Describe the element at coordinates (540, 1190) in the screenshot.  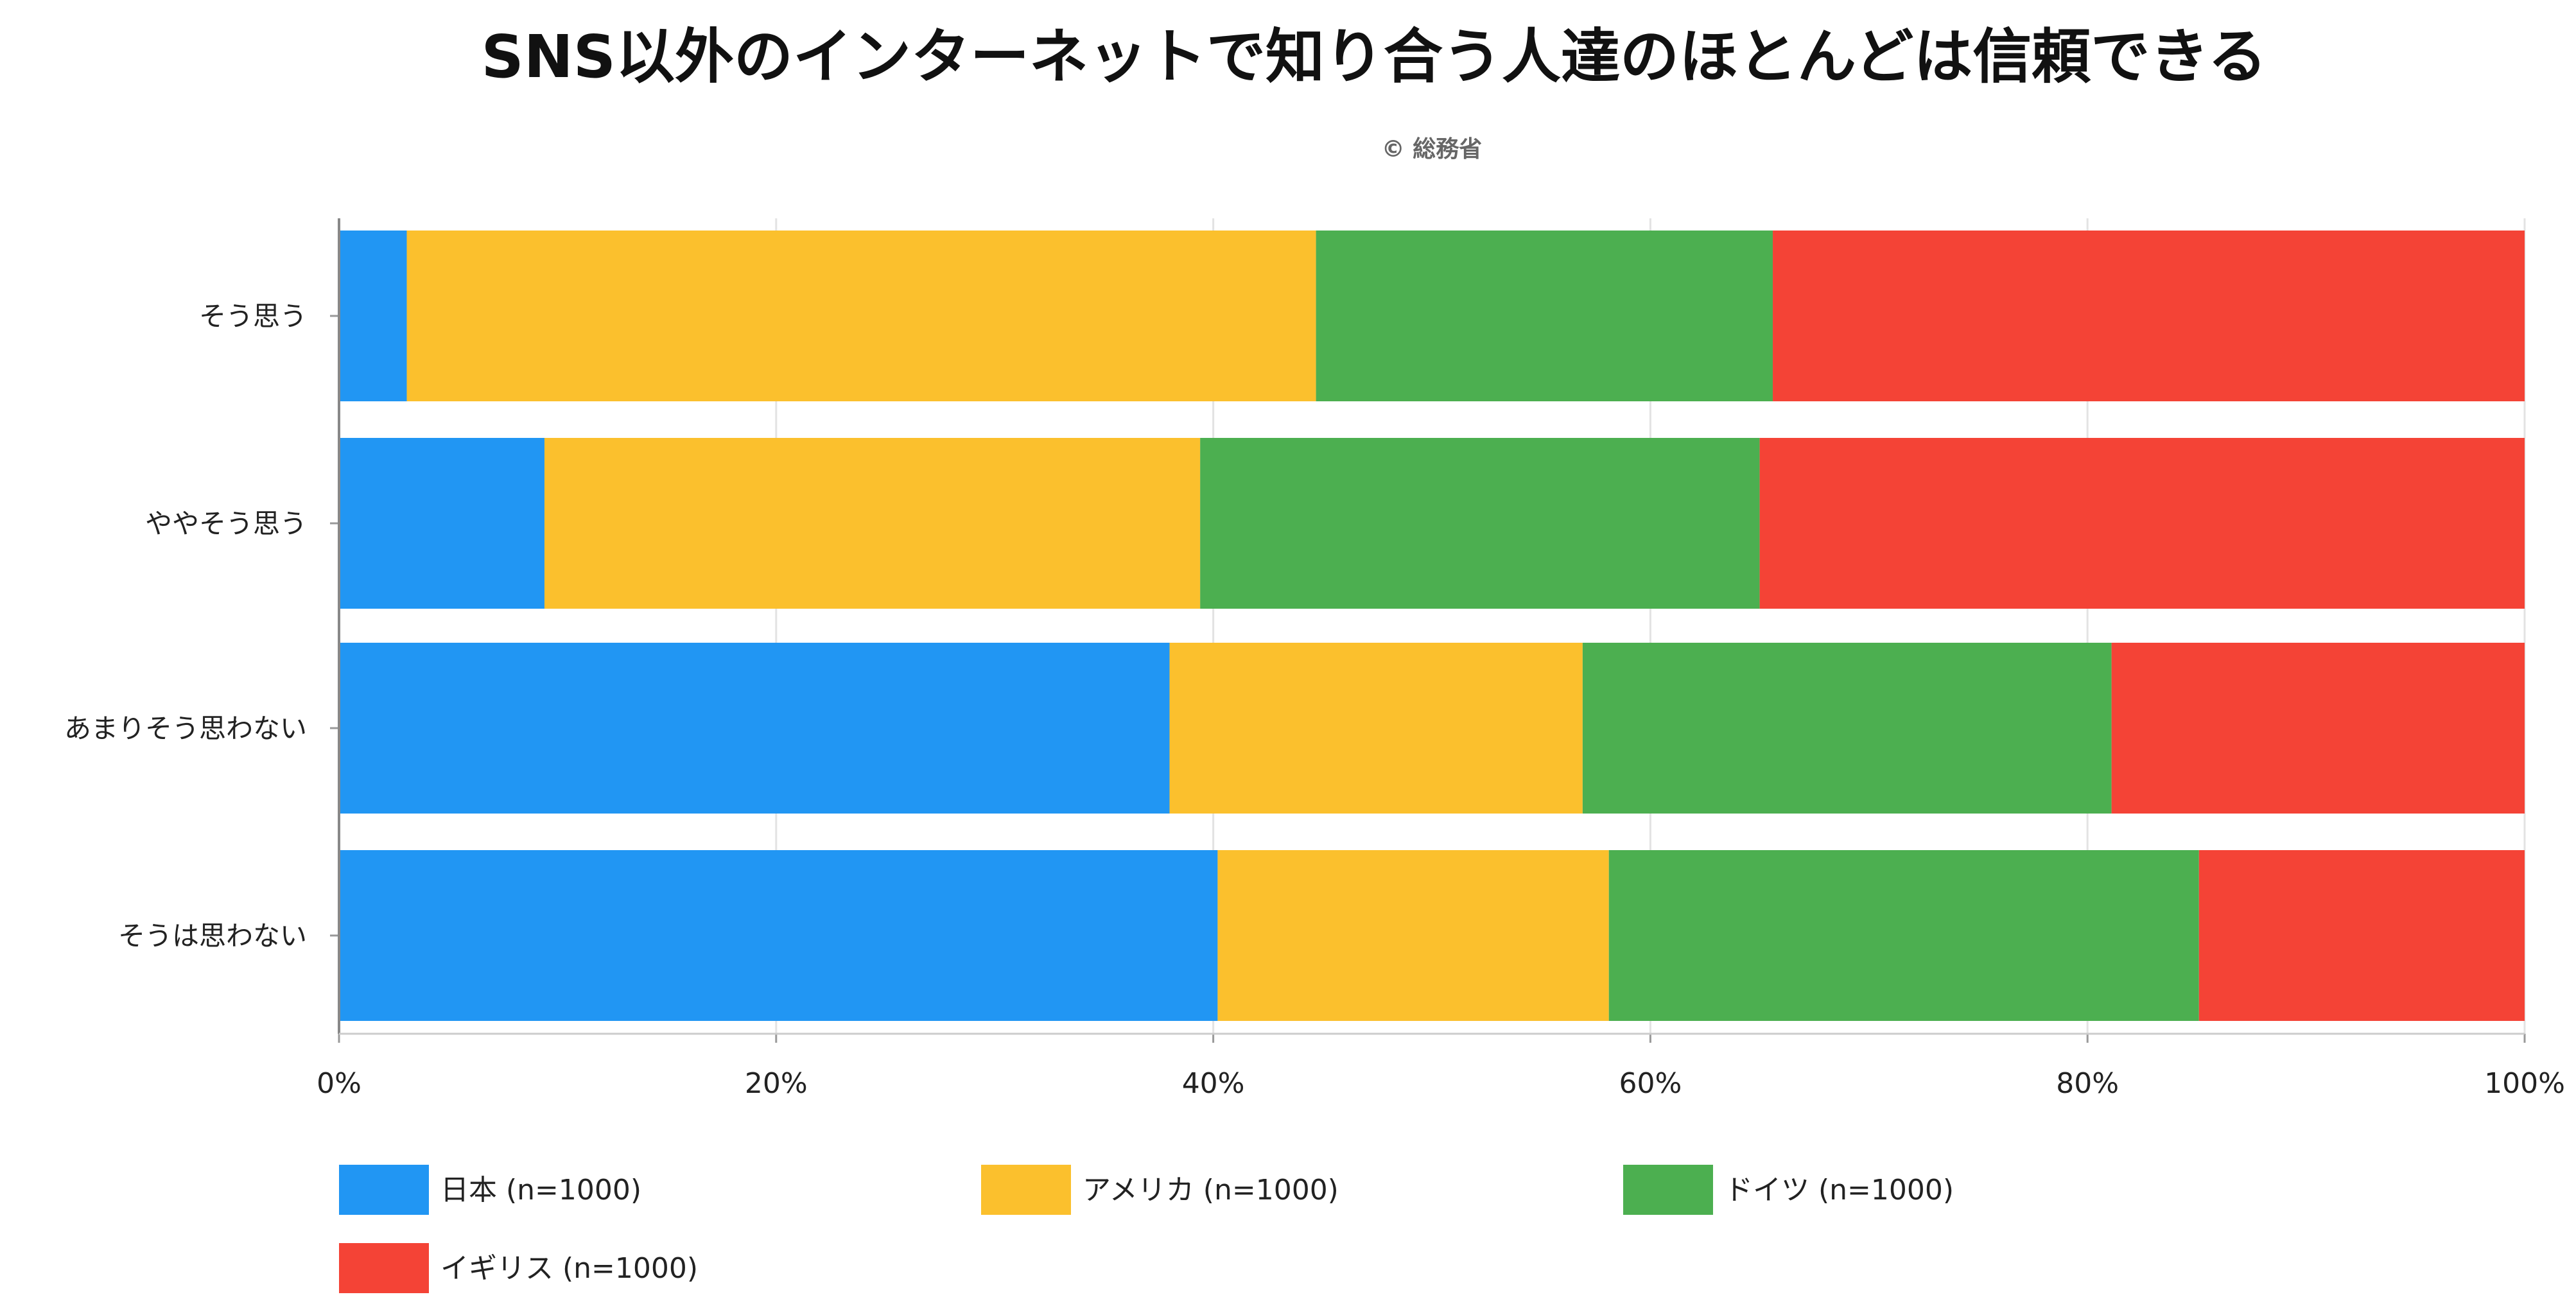
I see `legend-label: 日本 (n=1000)` at that location.